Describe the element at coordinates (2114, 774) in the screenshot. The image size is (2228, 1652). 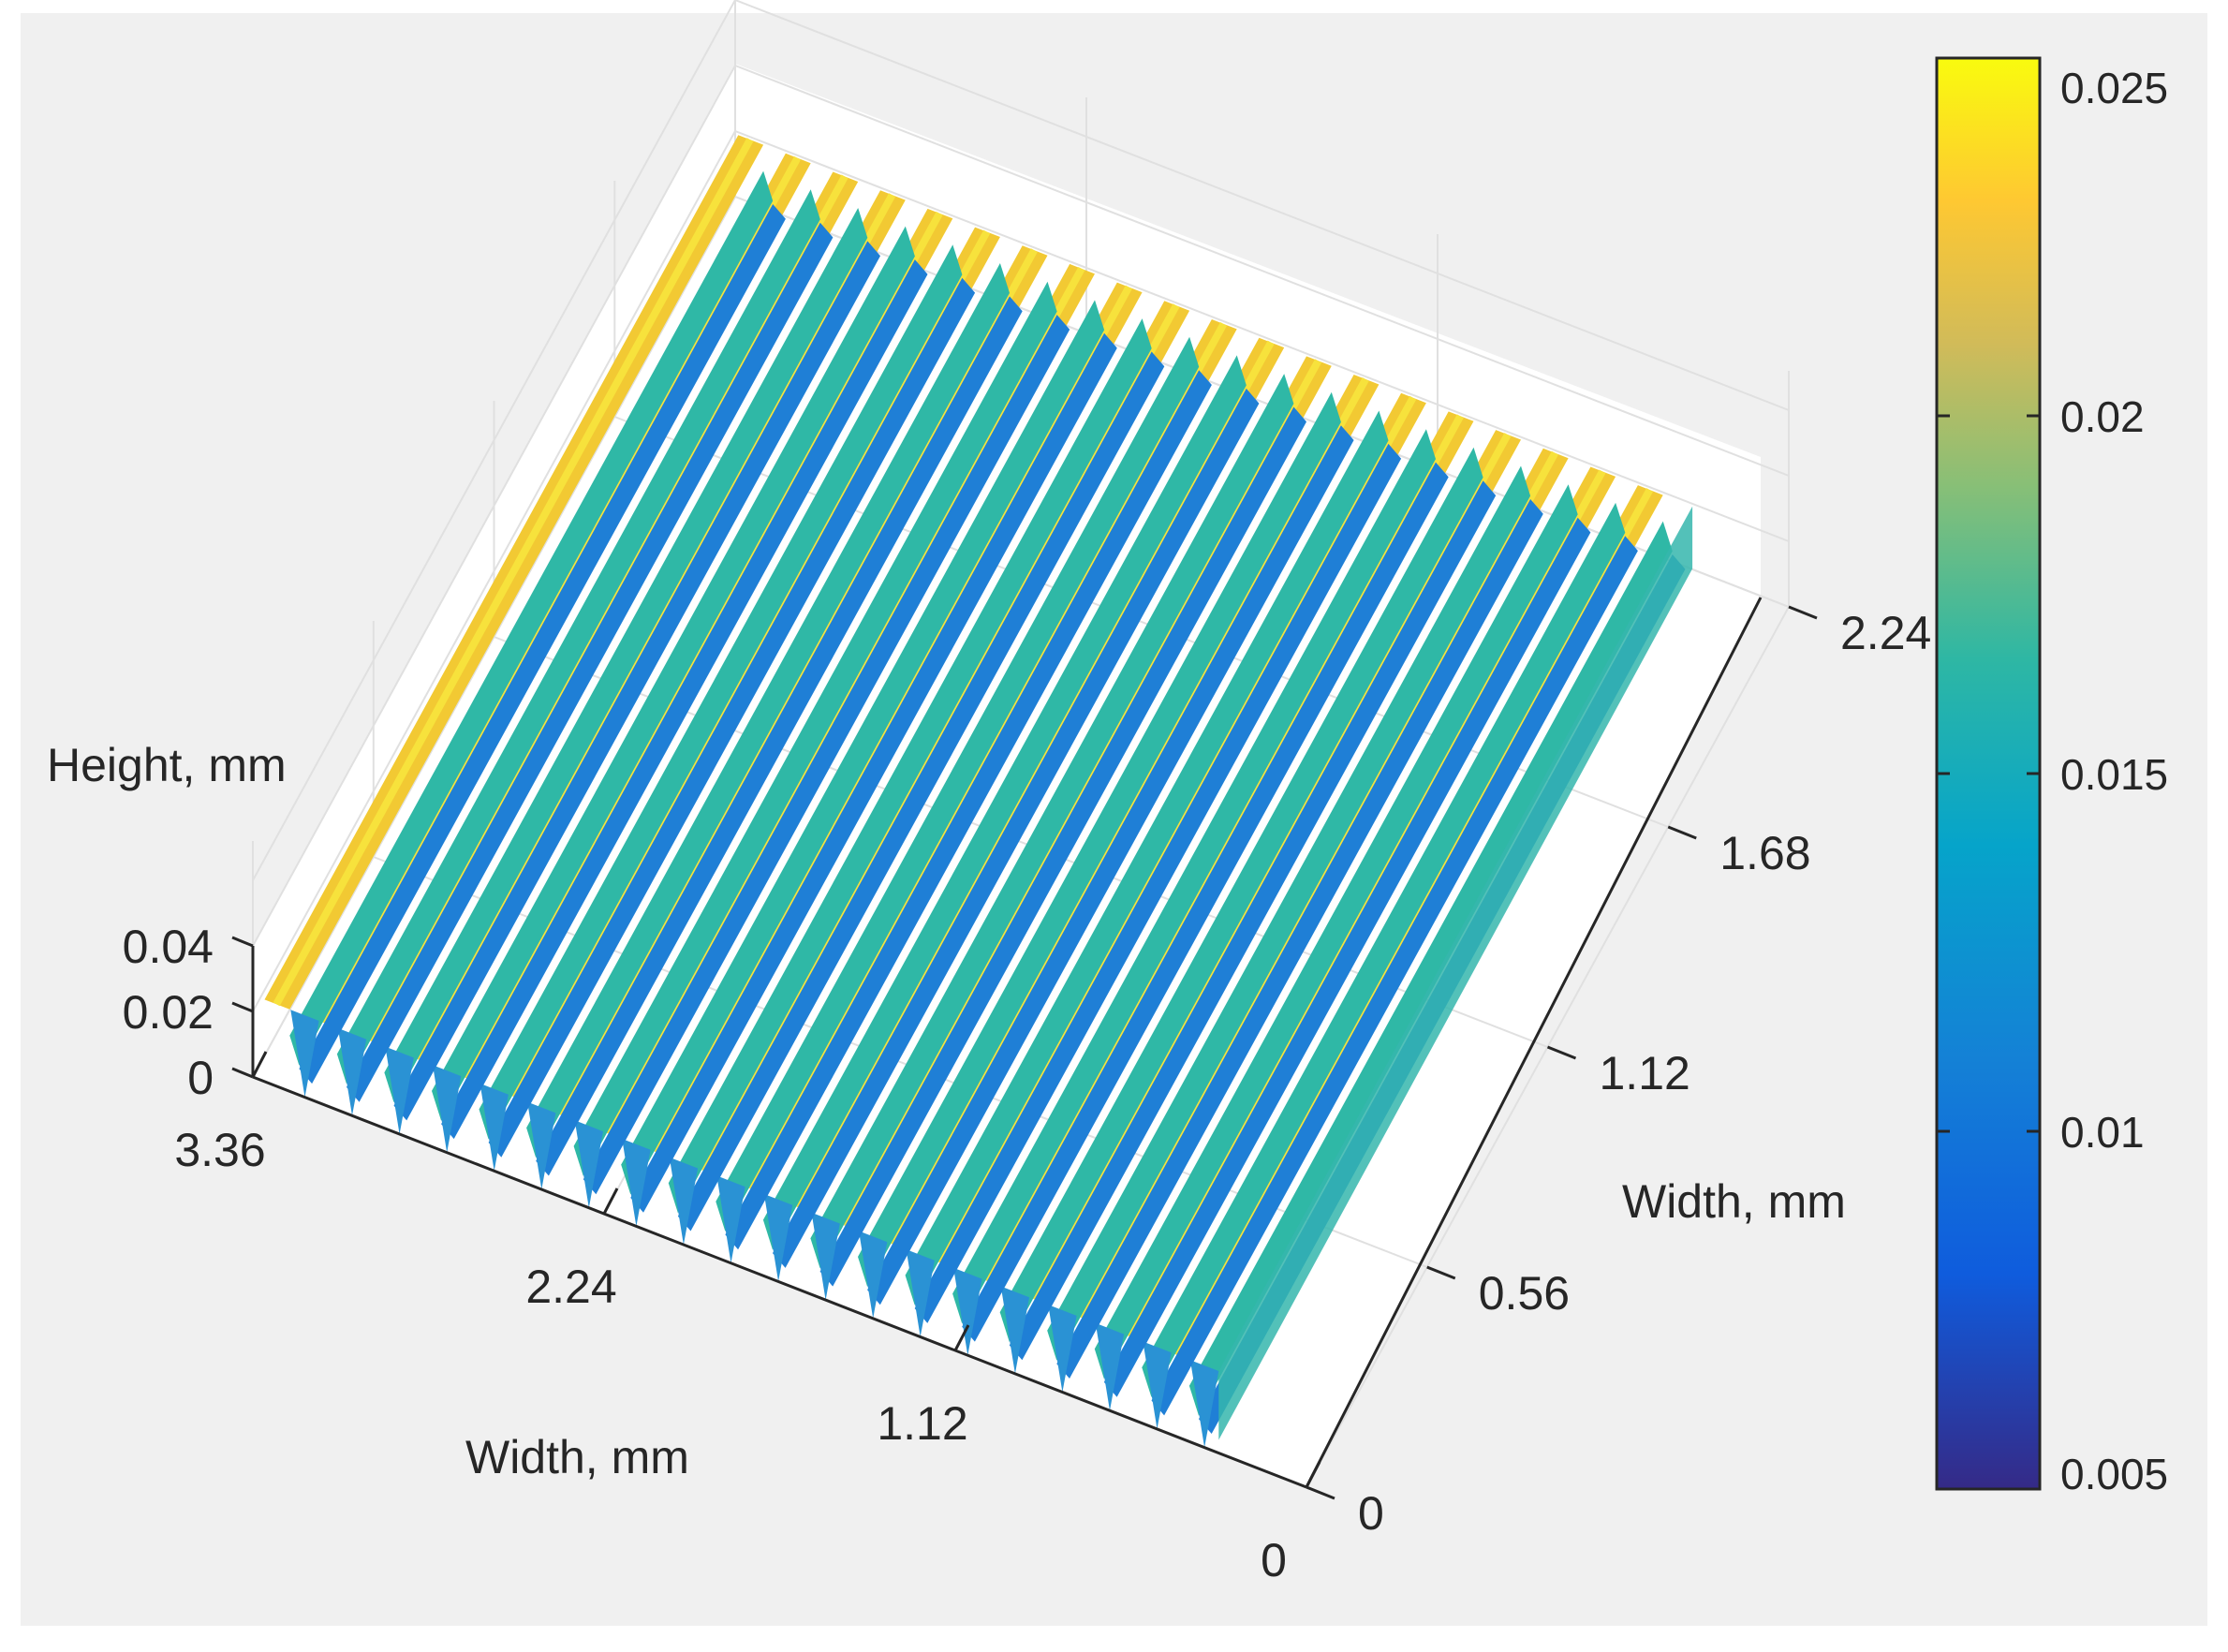
I see `colorbar-tick-label: 0.015` at that location.